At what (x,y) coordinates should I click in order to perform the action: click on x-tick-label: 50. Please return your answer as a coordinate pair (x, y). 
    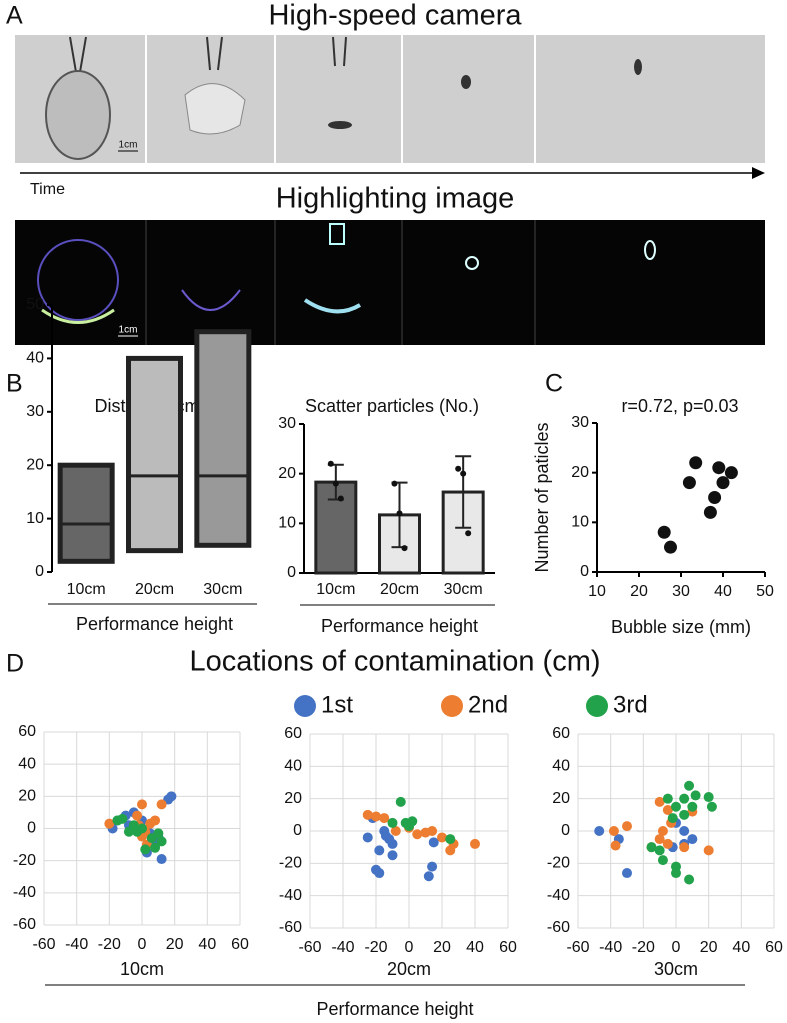
    Looking at the image, I should click on (765, 591).